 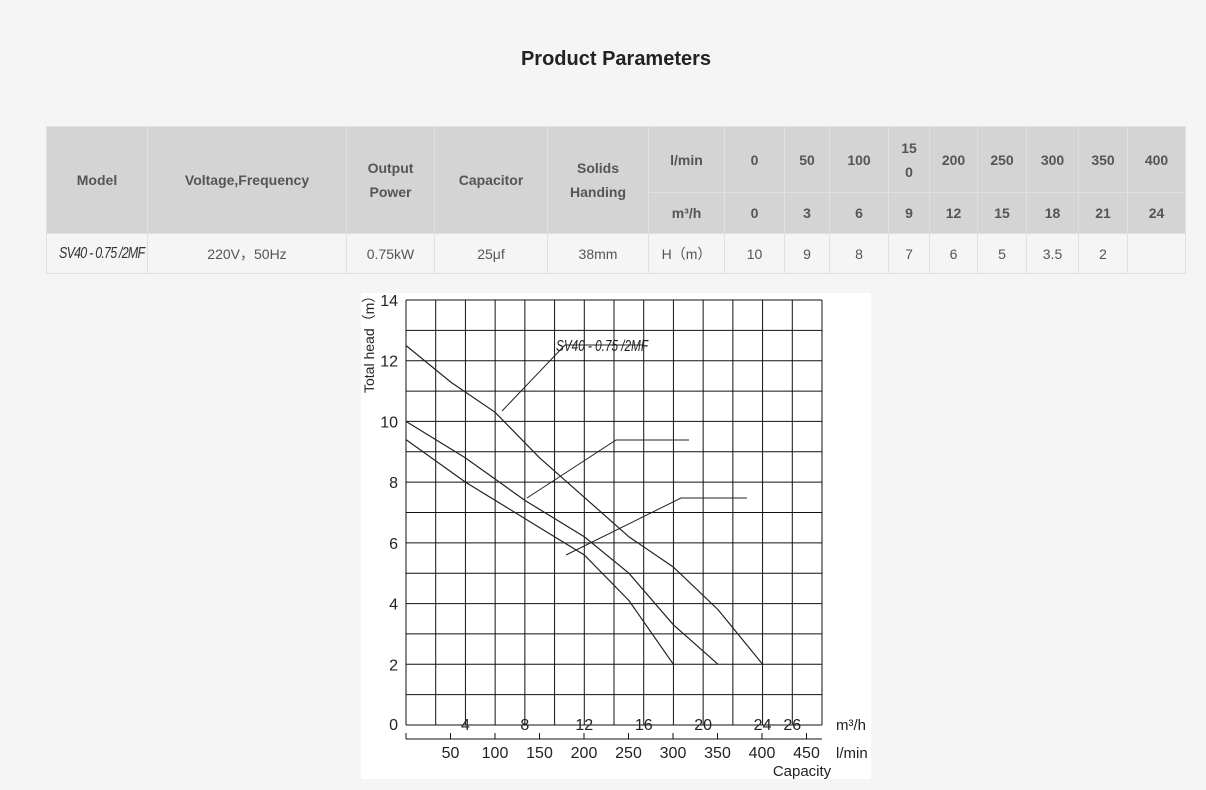 What do you see at coordinates (754, 253) in the screenshot?
I see `head-value: 10` at bounding box center [754, 253].